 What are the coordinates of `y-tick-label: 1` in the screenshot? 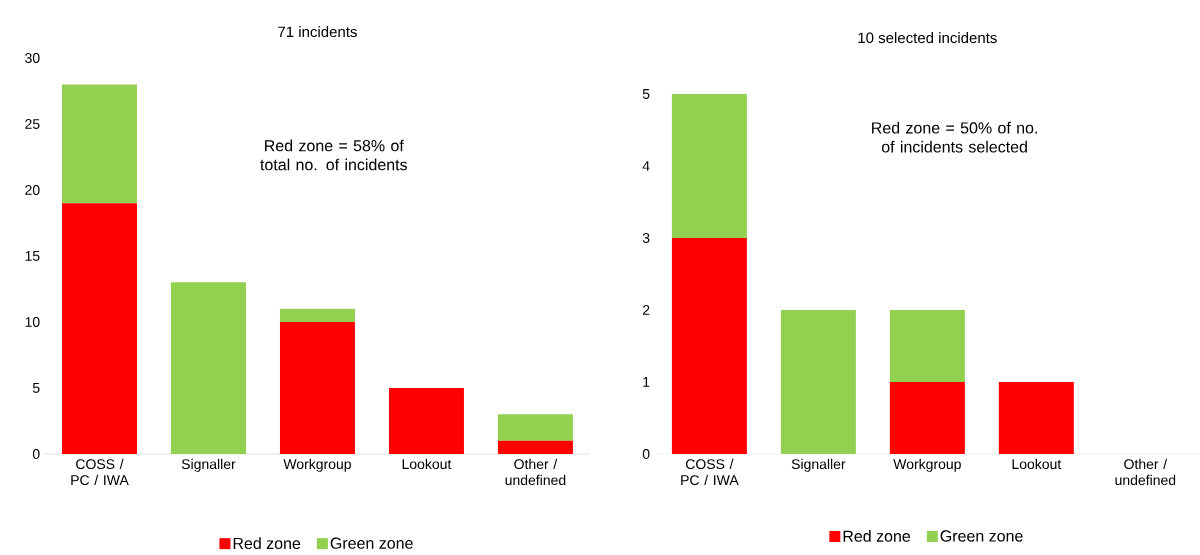 It's located at (646, 382).